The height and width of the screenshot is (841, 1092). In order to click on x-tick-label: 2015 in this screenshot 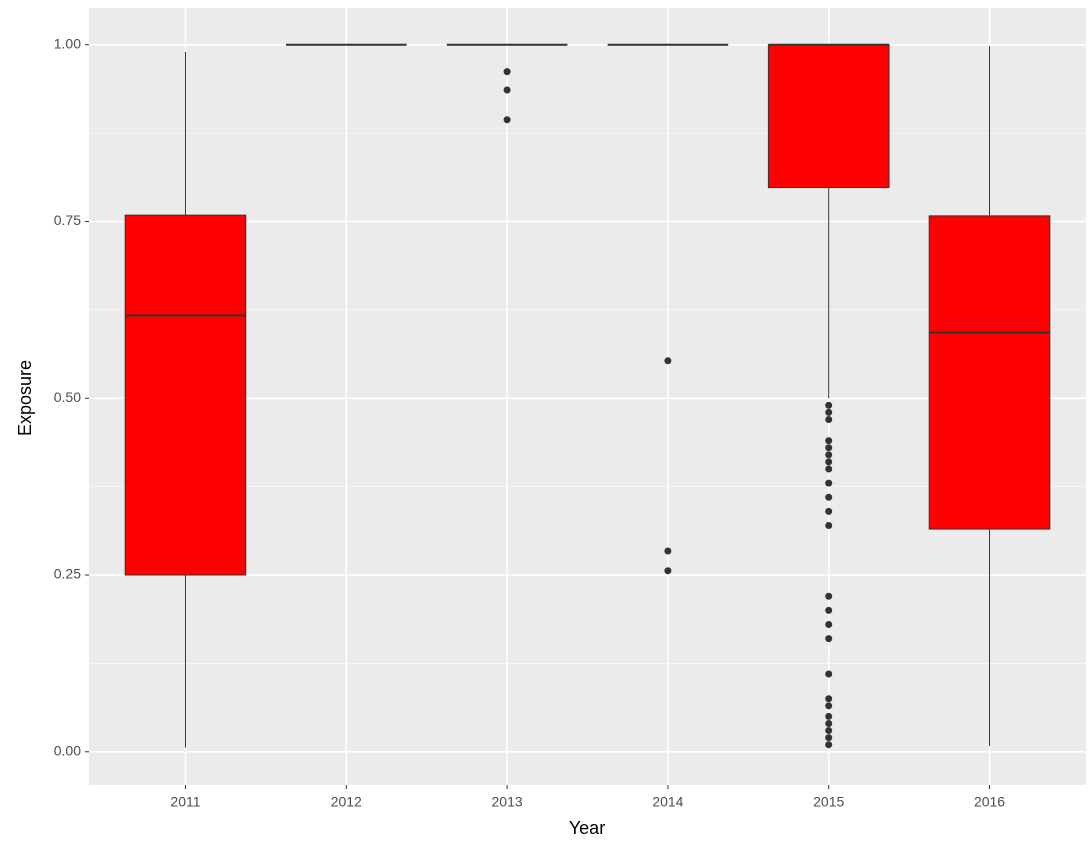, I will do `click(828, 802)`.